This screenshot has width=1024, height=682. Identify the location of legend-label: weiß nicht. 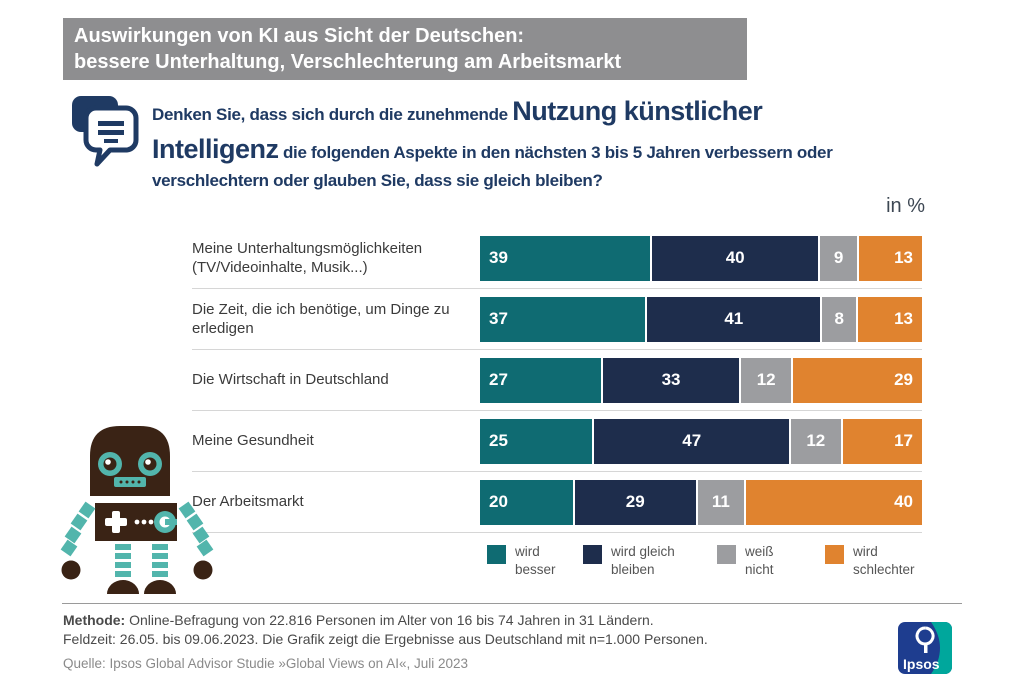
(759, 560).